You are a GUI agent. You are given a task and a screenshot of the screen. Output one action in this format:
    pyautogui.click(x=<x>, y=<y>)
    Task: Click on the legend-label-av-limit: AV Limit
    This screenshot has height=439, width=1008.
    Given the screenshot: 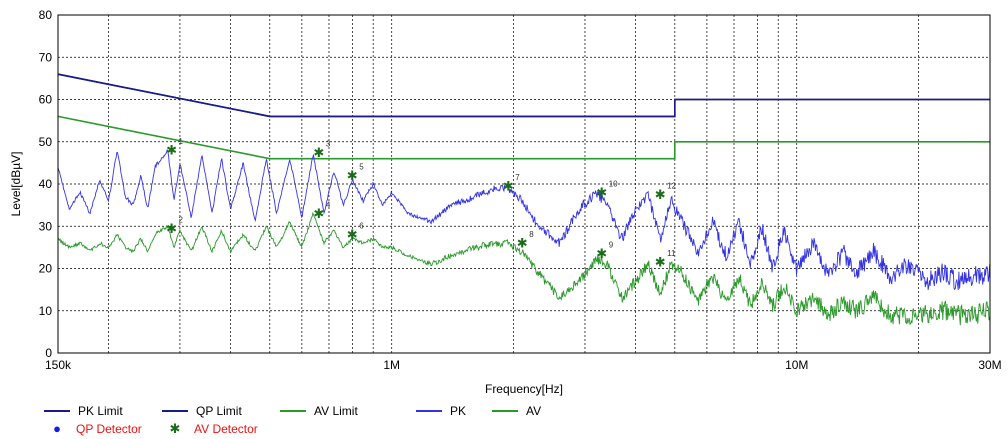 What is the action you would take?
    pyautogui.click(x=336, y=411)
    